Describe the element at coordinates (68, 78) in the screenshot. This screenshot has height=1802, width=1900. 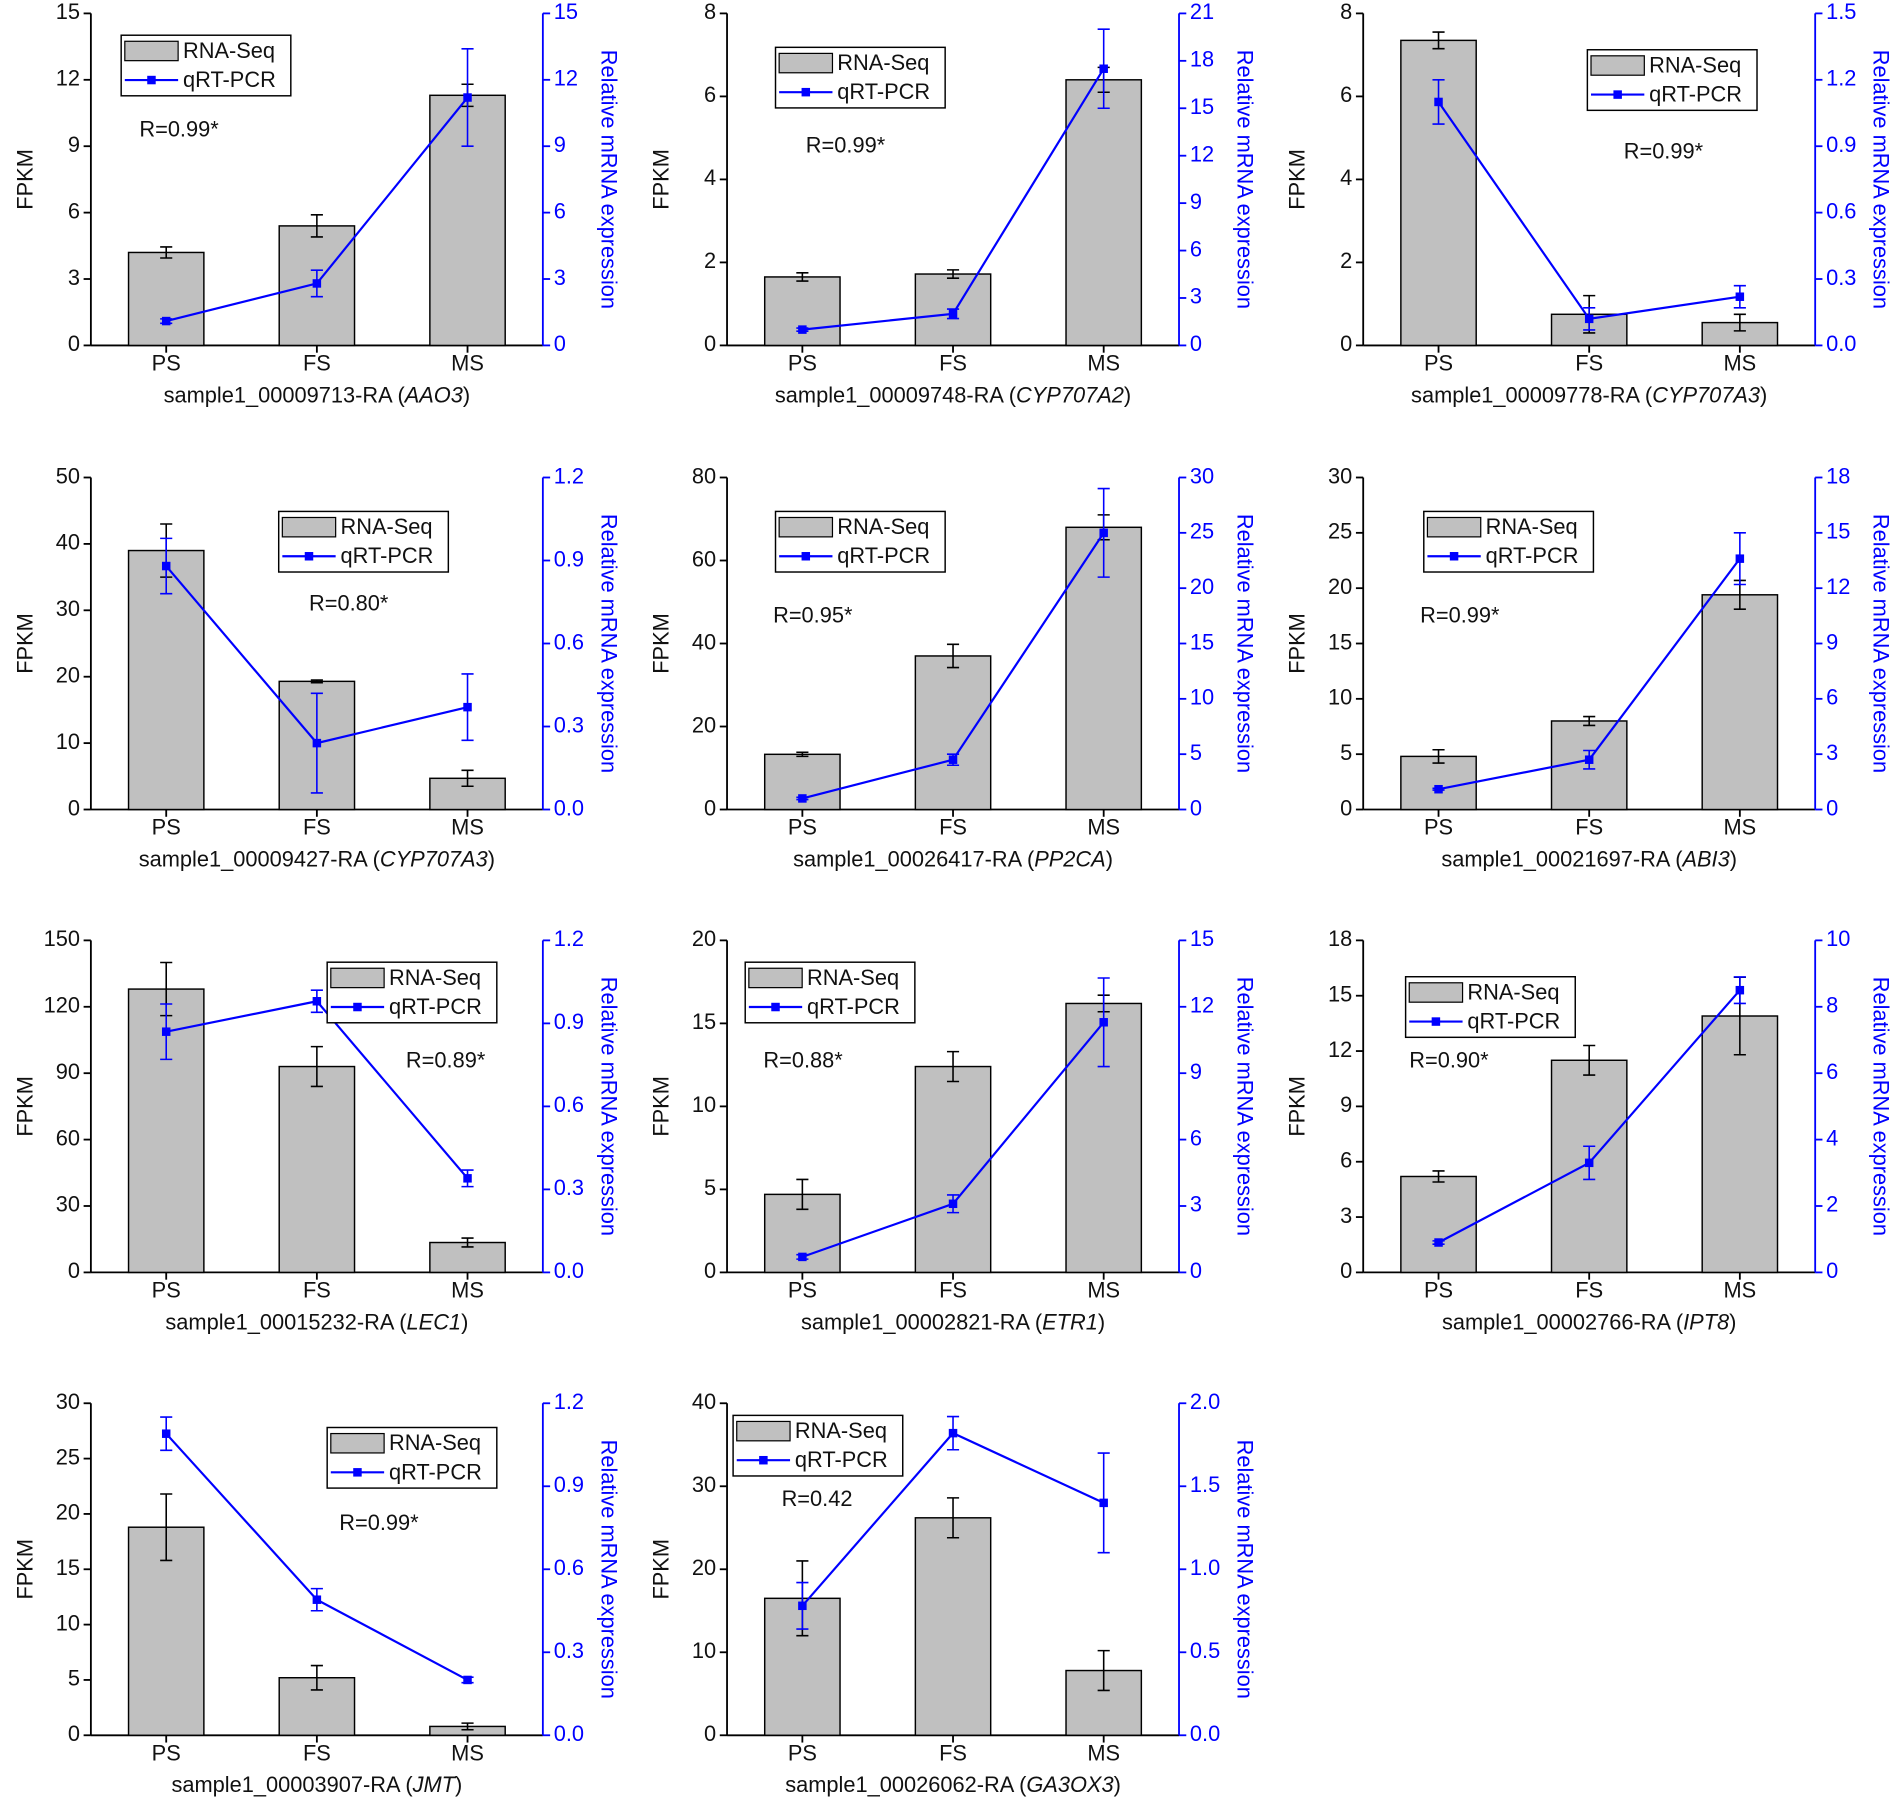
I see `y-tick-label: 12` at that location.